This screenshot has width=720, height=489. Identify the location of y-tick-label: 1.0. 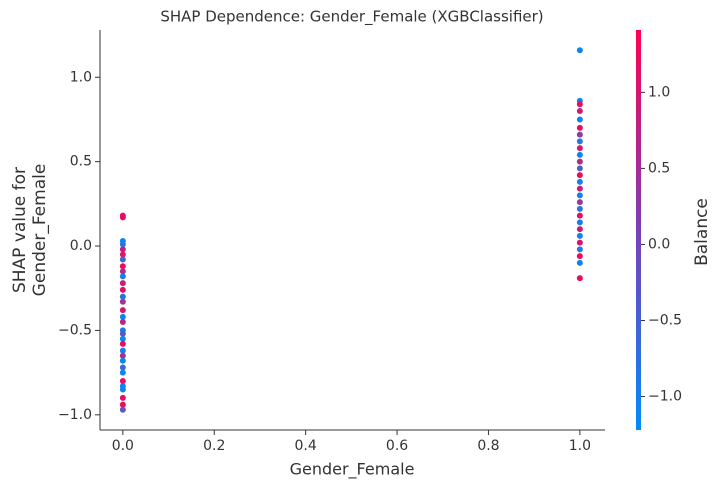
(81, 77).